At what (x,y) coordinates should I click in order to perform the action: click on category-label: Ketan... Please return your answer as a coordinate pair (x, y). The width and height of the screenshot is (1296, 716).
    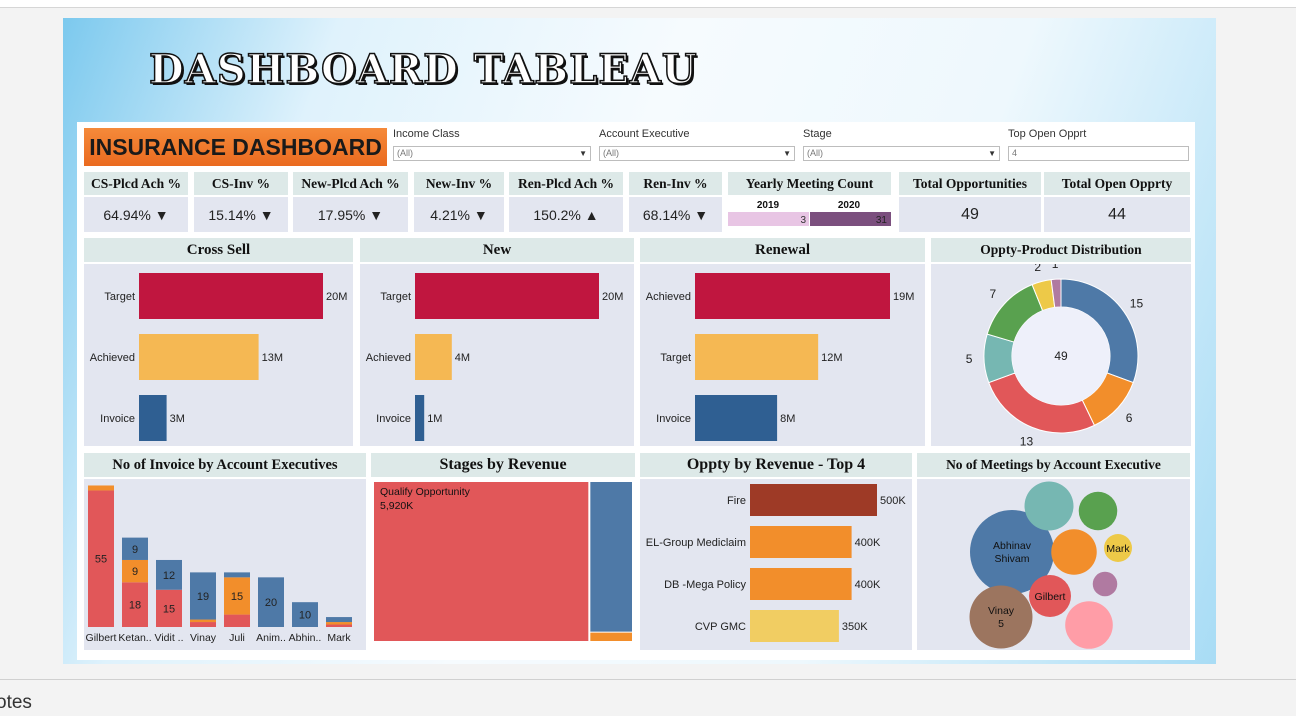
    Looking at the image, I should click on (134, 638).